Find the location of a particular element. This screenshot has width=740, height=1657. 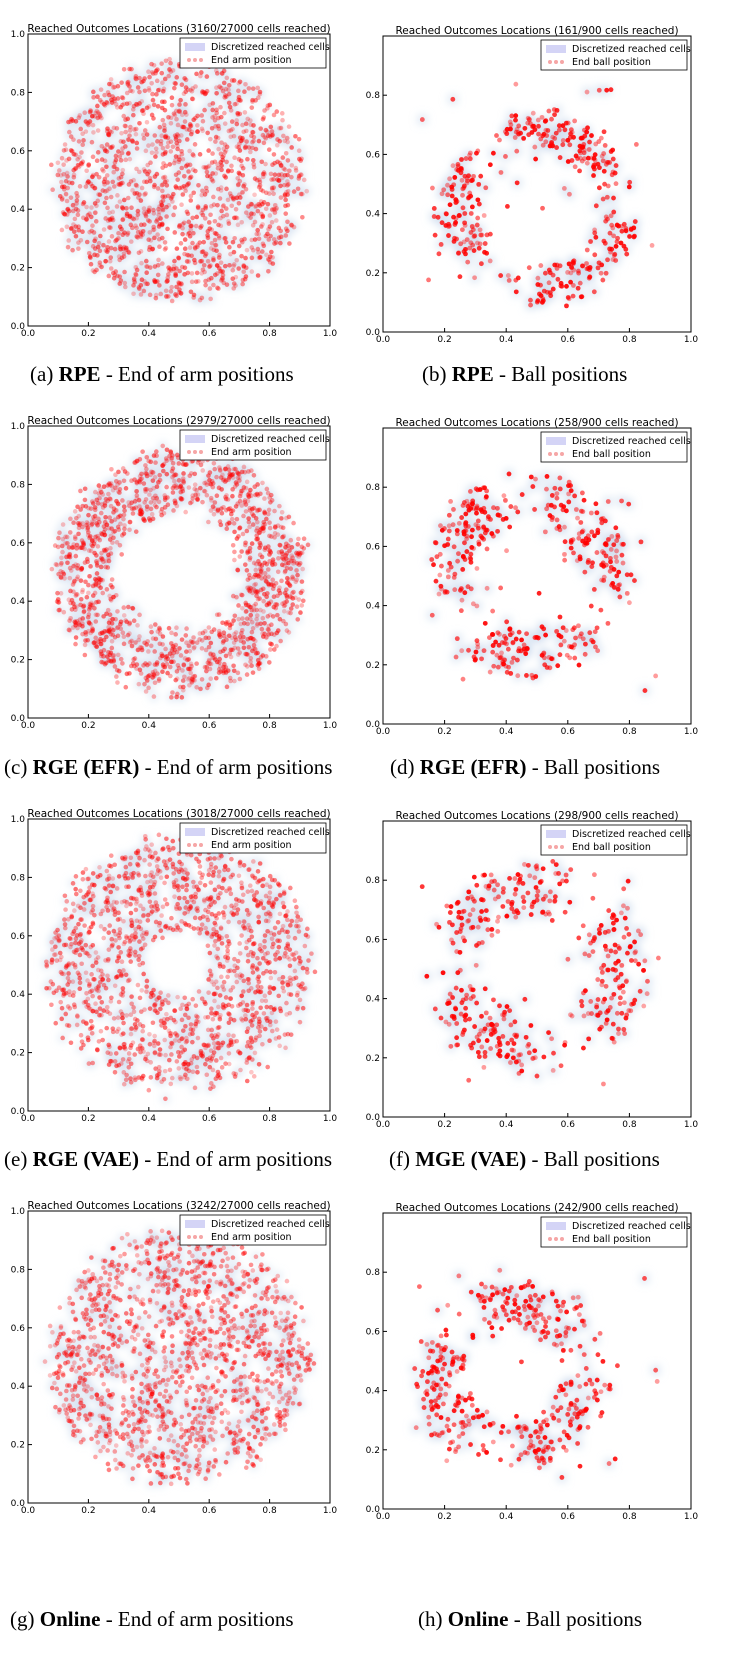

y-tick-label: 0.8 is located at coordinates (373, 96).